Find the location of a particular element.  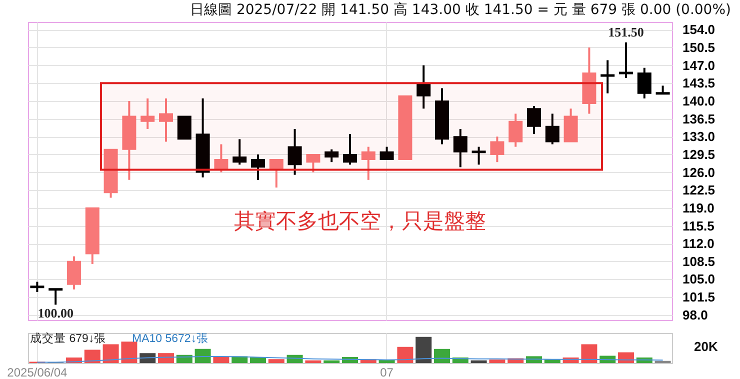

y-tick-label: 136.5 is located at coordinates (699, 118).